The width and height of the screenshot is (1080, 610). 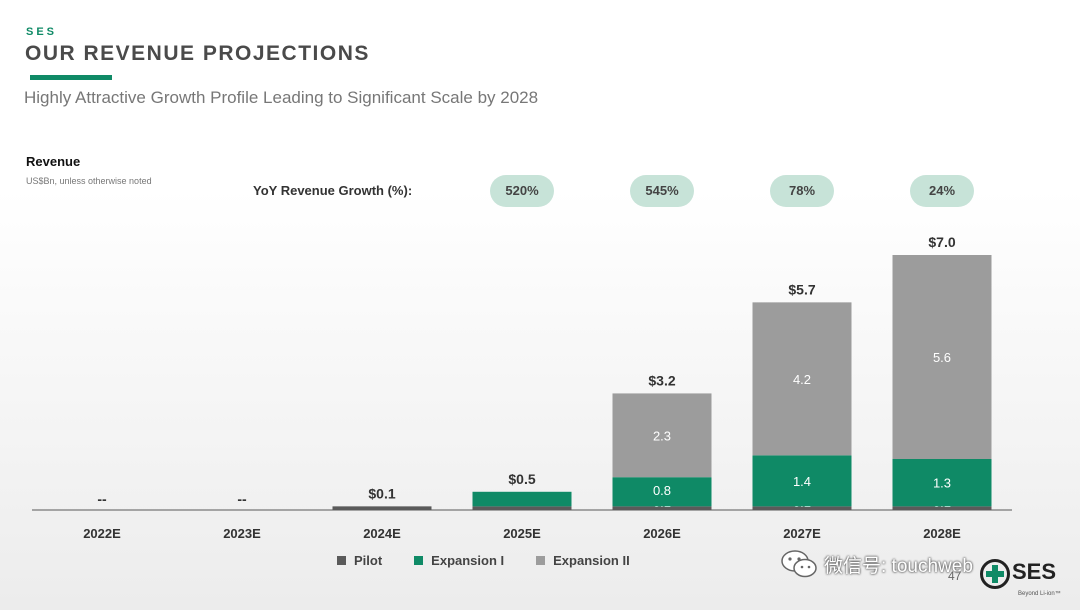 What do you see at coordinates (661, 380) in the screenshot?
I see `total-label-2026e: $3.2` at bounding box center [661, 380].